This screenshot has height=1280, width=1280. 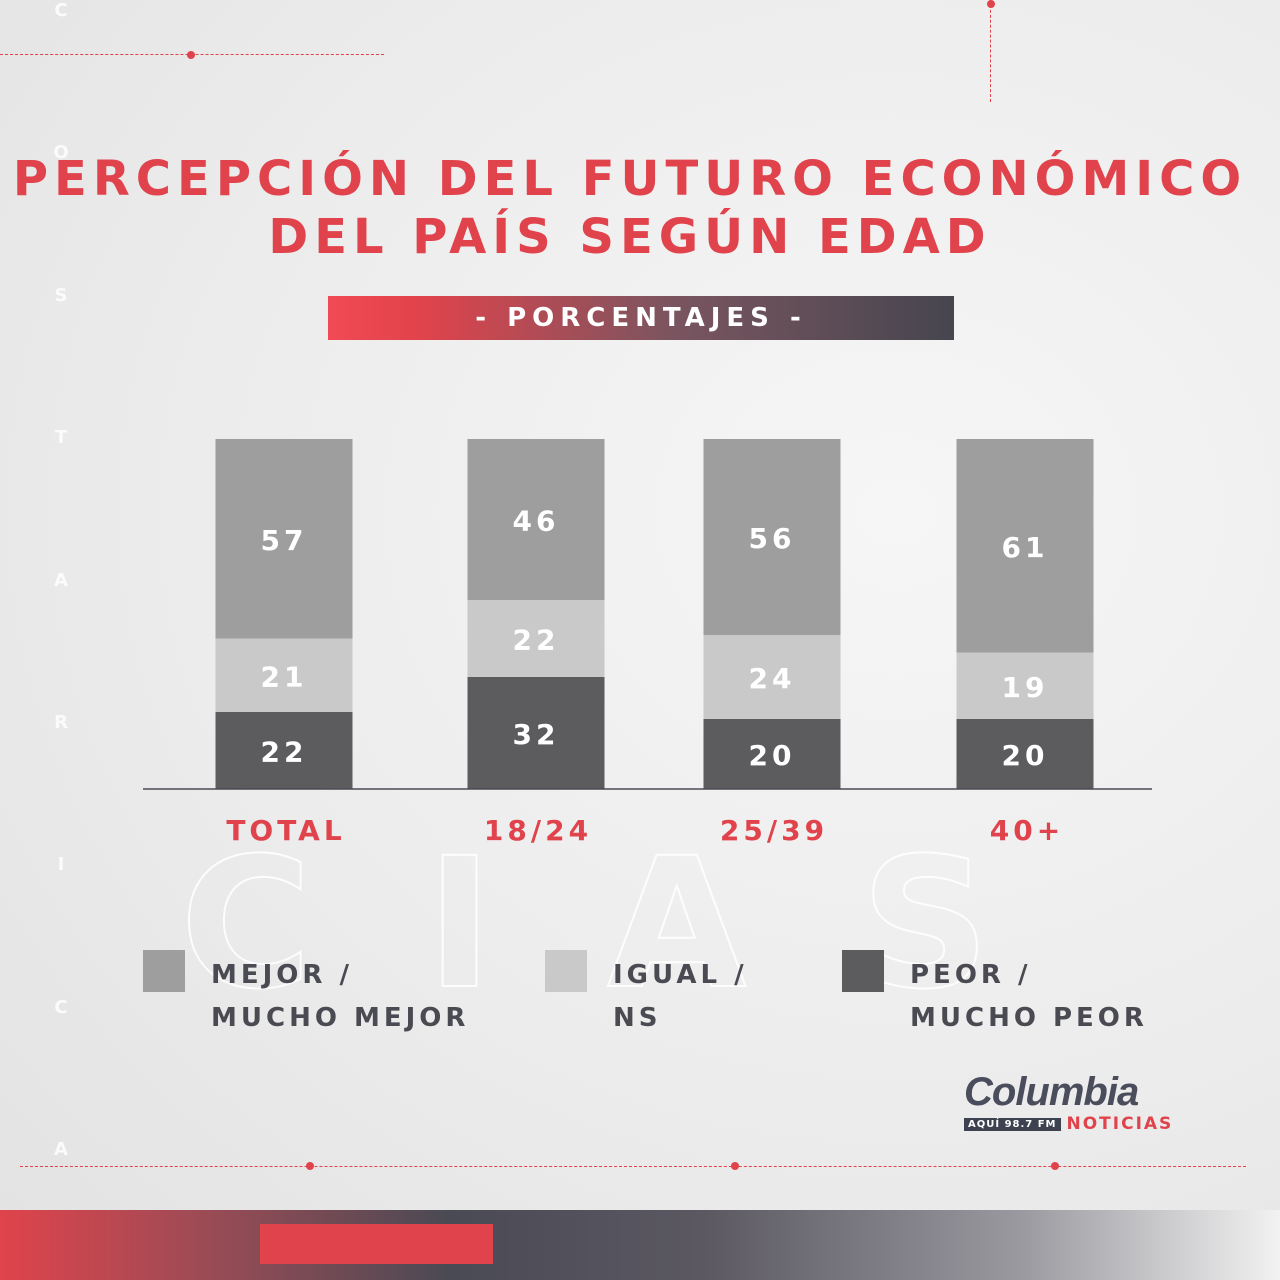 I want to click on bar-value-label: 56, so click(x=772, y=538).